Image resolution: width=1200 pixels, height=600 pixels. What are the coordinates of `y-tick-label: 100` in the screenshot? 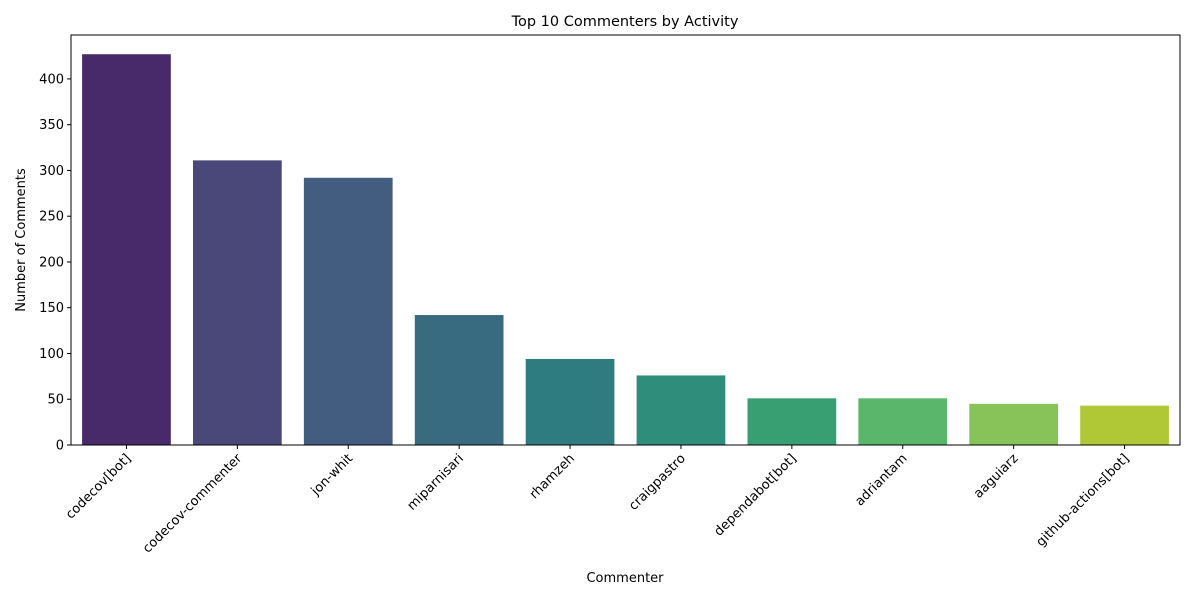 It's located at (51, 354).